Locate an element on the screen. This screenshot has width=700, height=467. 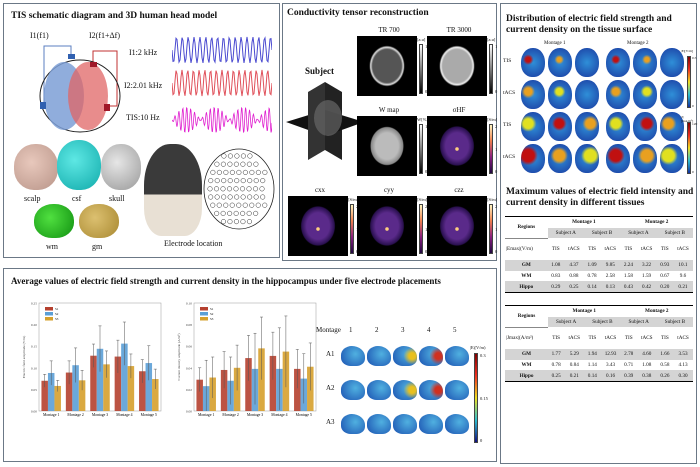
head-outline is located at coordinates (239, 189).